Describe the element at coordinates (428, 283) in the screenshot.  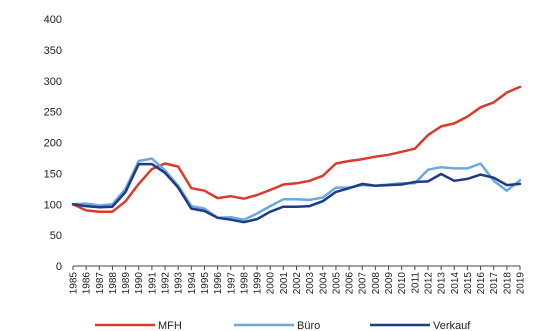
I see `x-tick-label: 2012` at that location.